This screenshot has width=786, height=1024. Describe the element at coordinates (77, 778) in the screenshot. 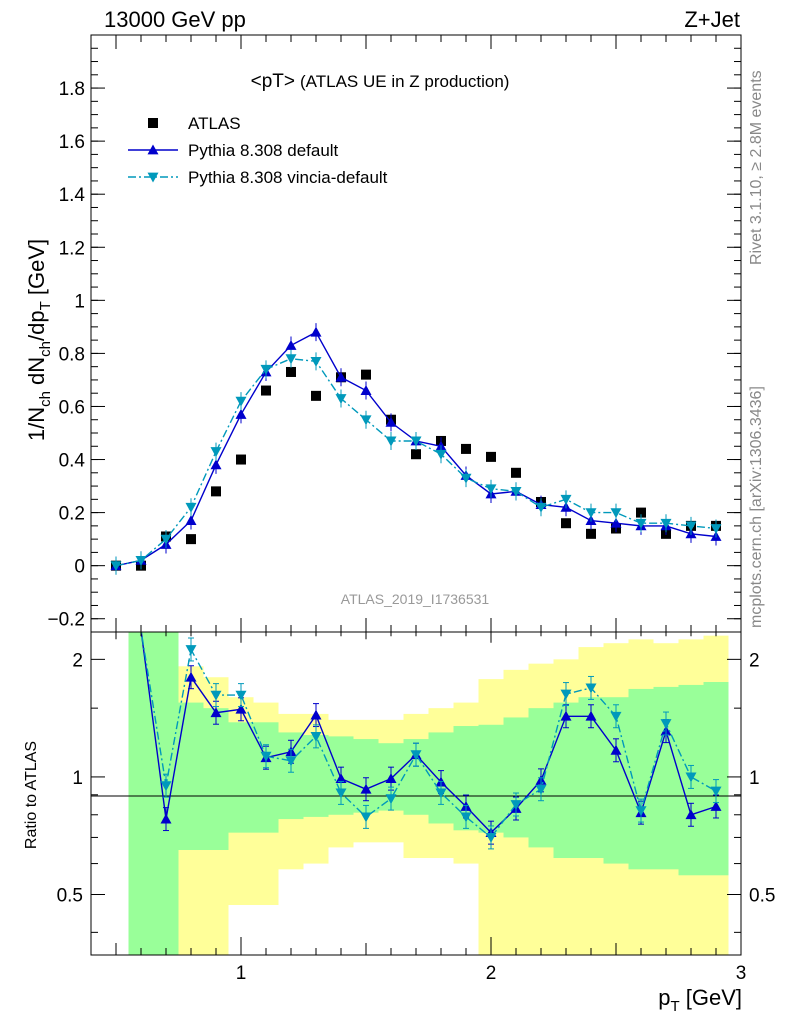

I see `ratio-ytick-label: 1` at that location.